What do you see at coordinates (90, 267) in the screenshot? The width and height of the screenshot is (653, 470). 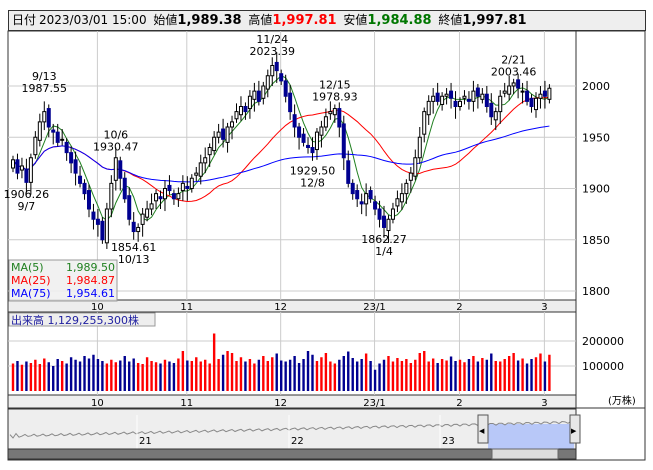 I see `legend-ma5-value: 1,989.50` at bounding box center [90, 267].